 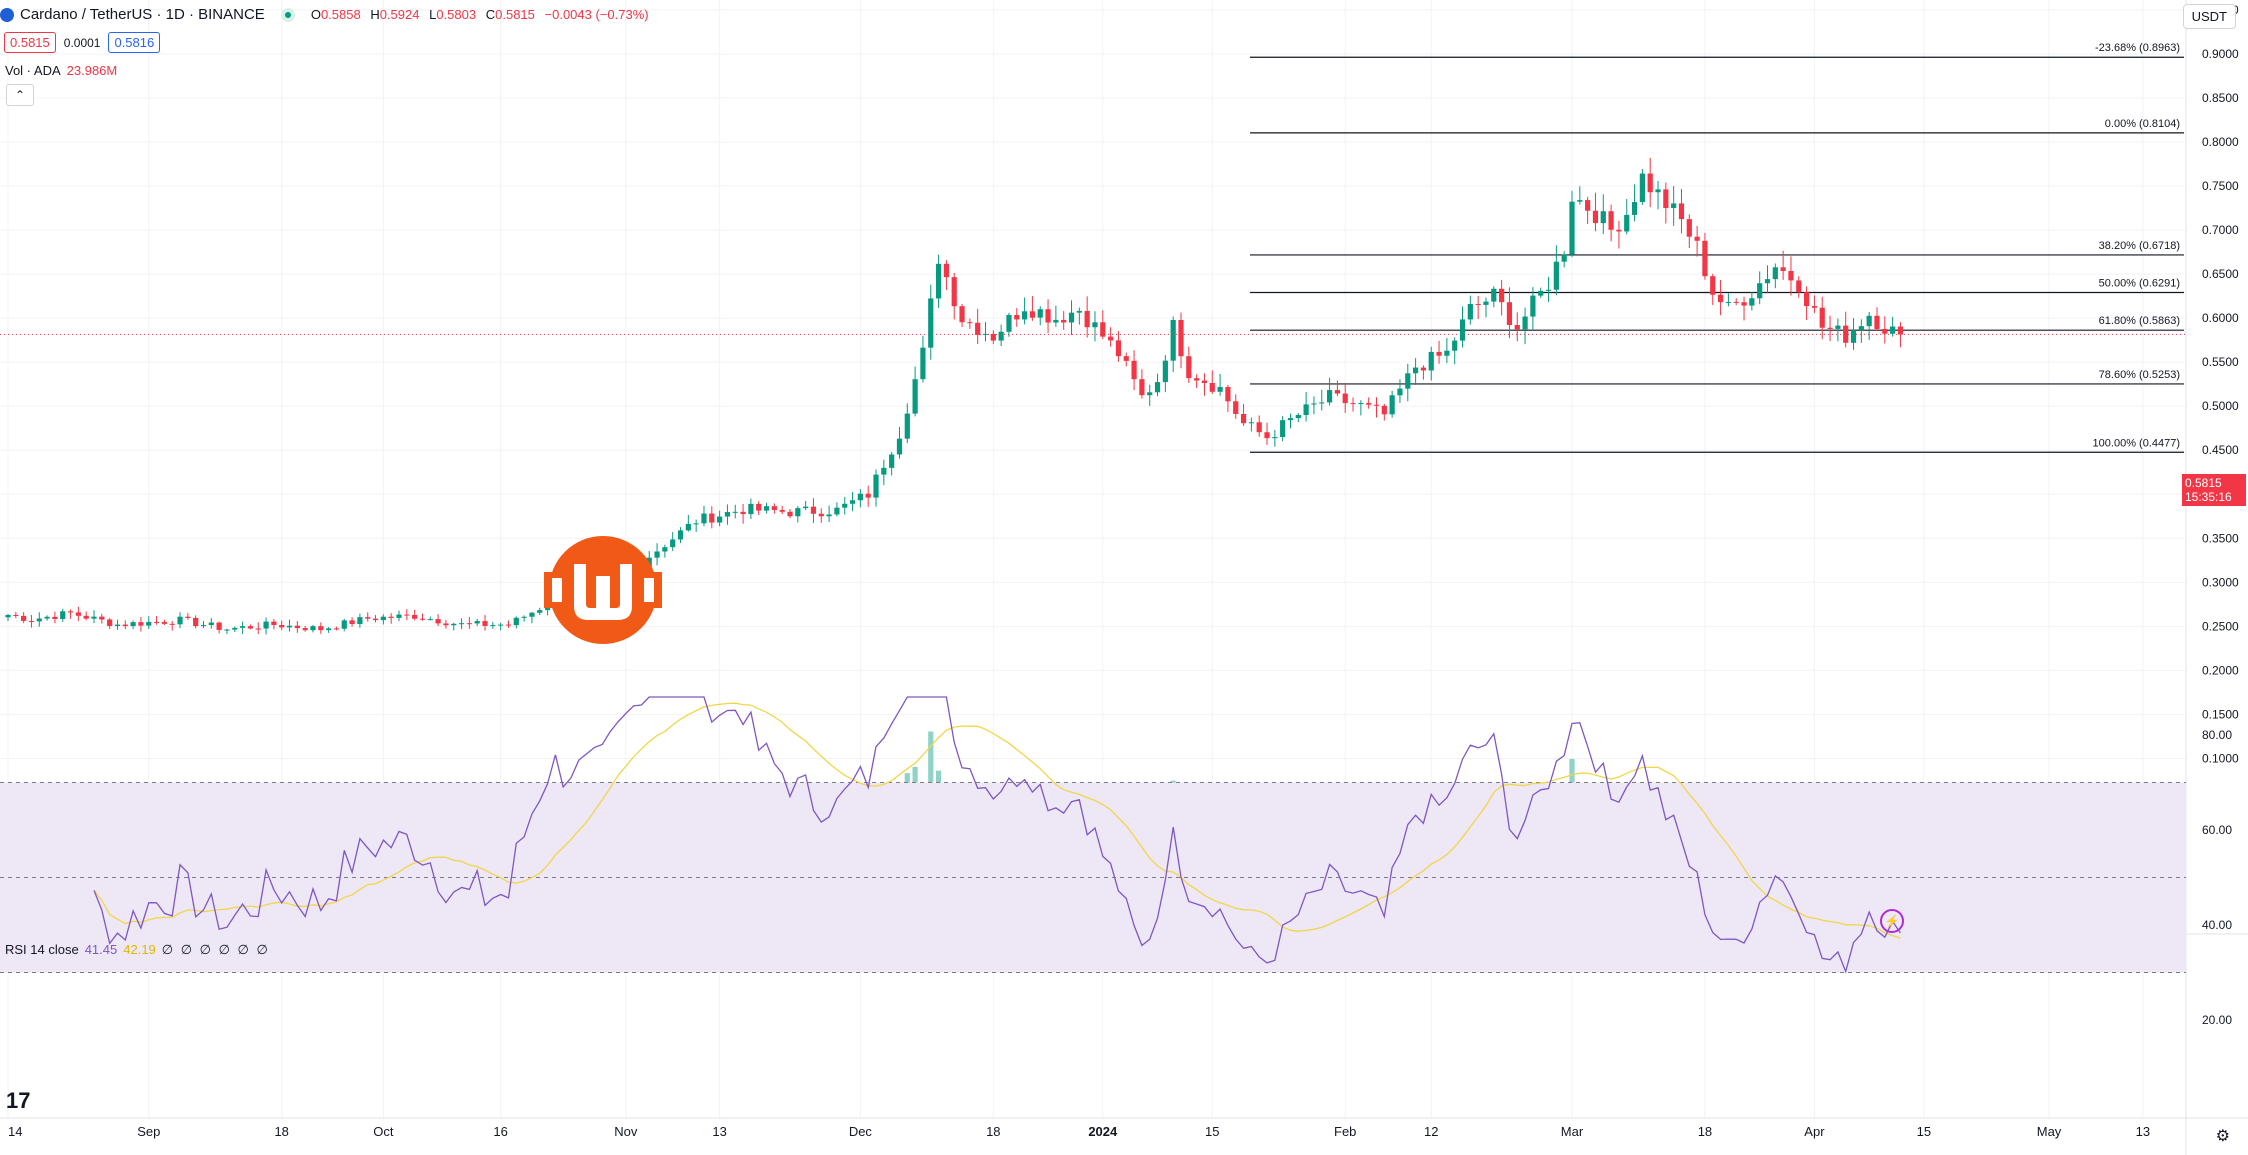 What do you see at coordinates (7, 14) in the screenshot?
I see `cardano-logo-icon` at bounding box center [7, 14].